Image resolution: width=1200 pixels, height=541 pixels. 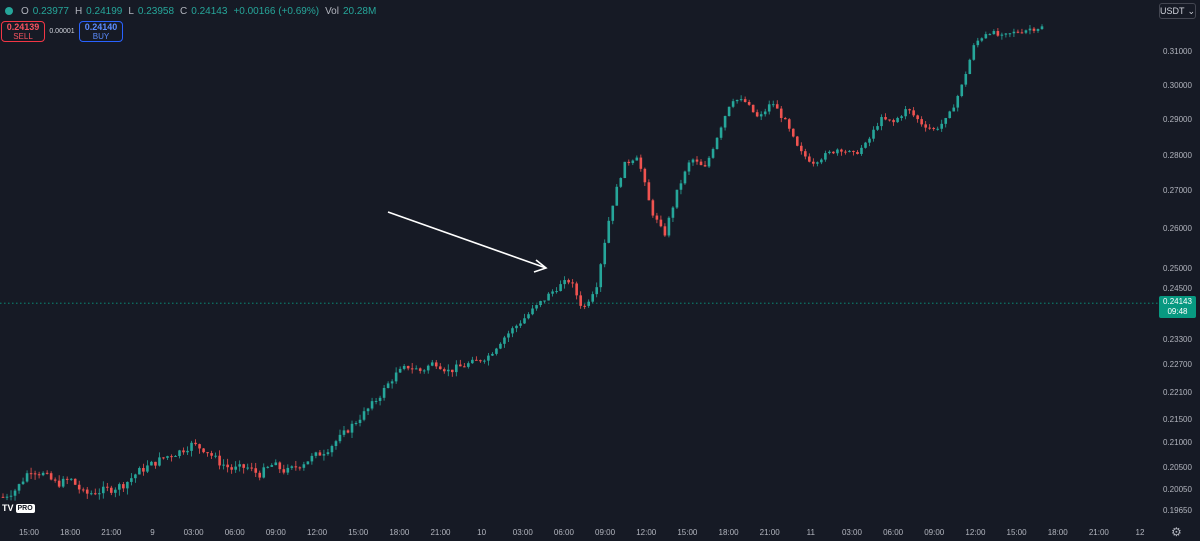 What do you see at coordinates (18, 508) in the screenshot?
I see `tradingview-logo: TV PRO` at bounding box center [18, 508].